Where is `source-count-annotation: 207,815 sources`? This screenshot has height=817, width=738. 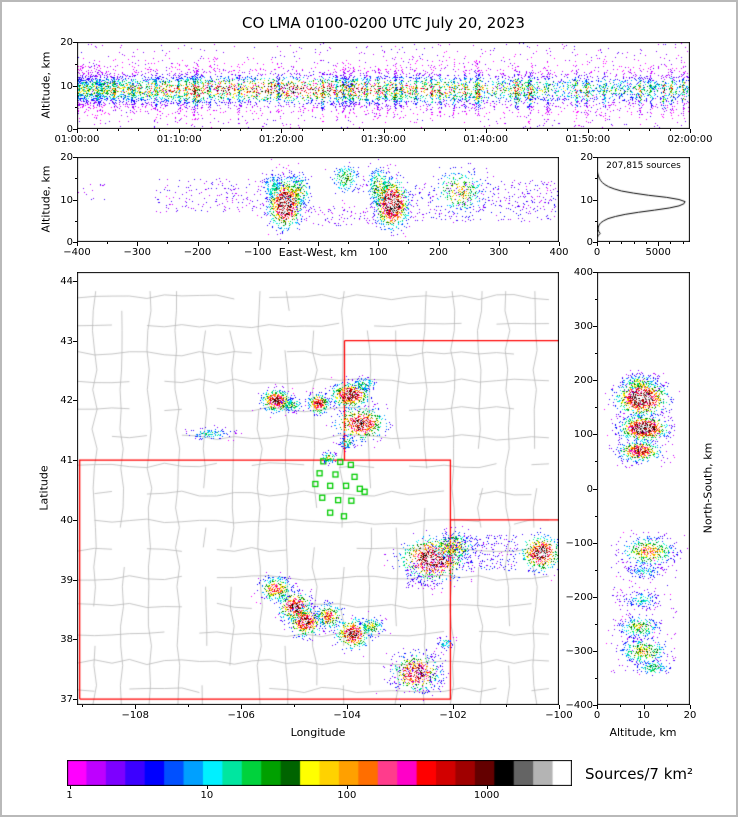 source-count-annotation: 207,815 sources is located at coordinates (643, 166).